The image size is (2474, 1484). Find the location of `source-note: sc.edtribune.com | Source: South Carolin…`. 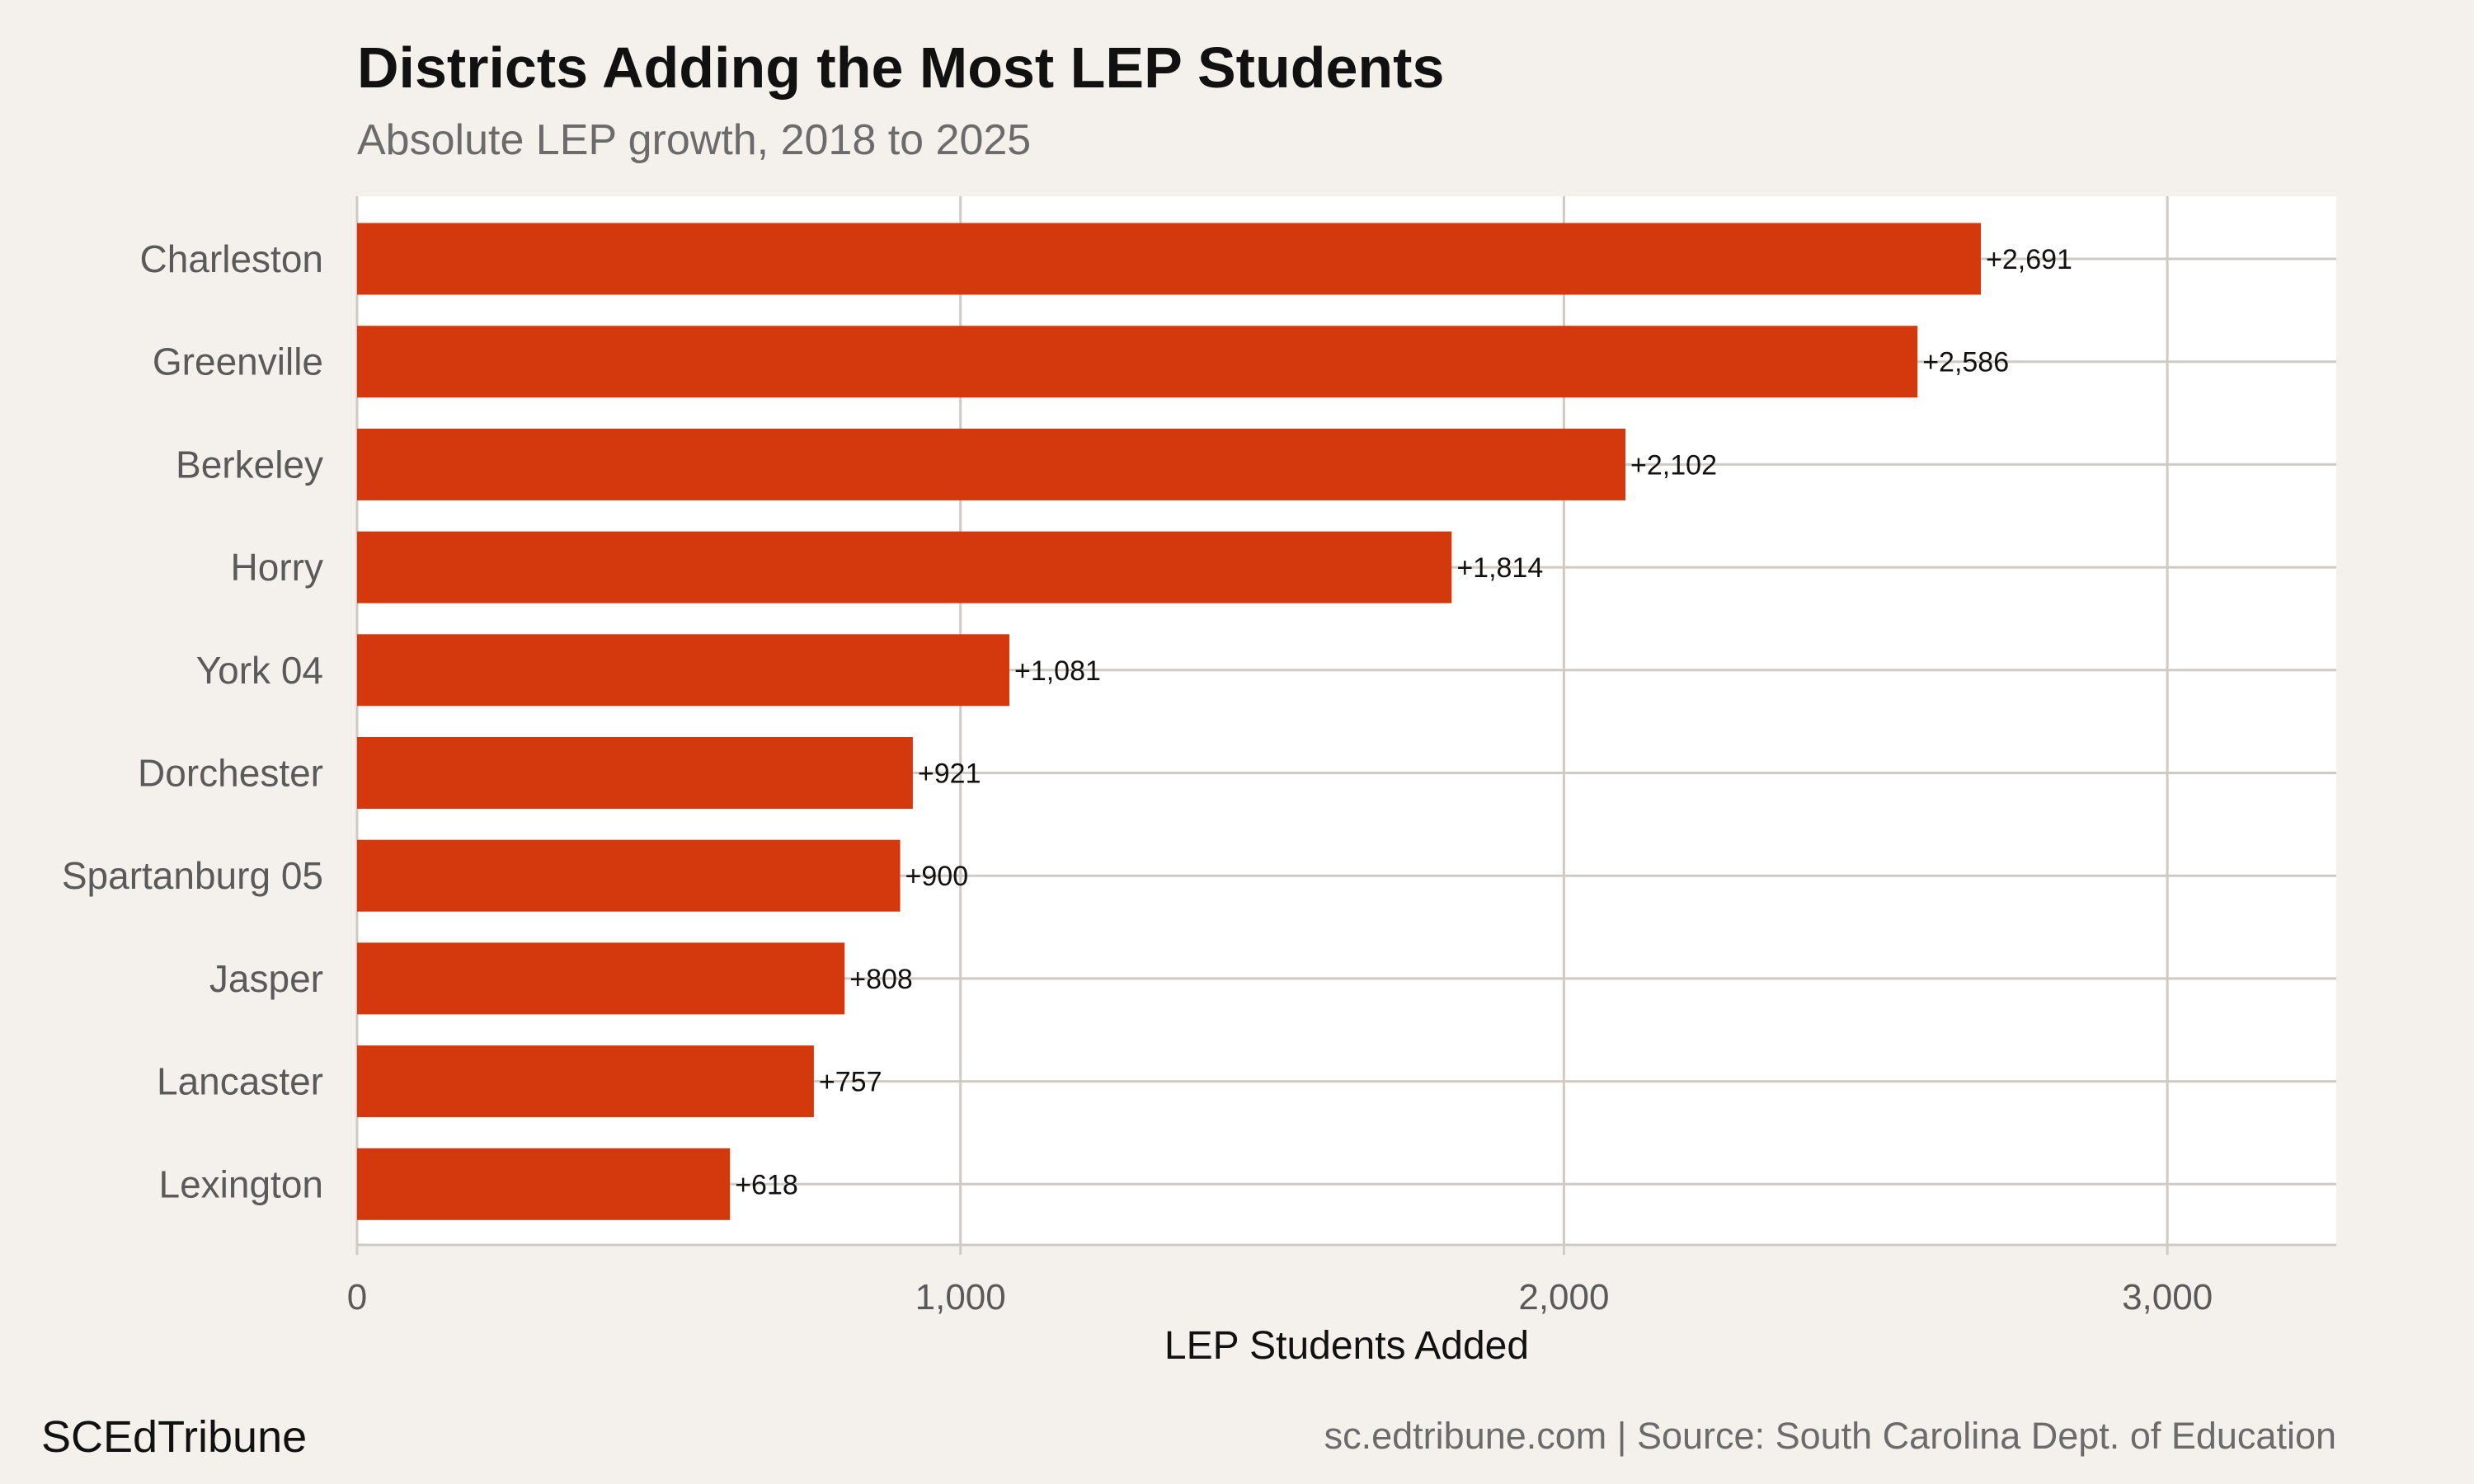

source-note: sc.edtribune.com | Source: South Carolin… is located at coordinates (1830, 1436).